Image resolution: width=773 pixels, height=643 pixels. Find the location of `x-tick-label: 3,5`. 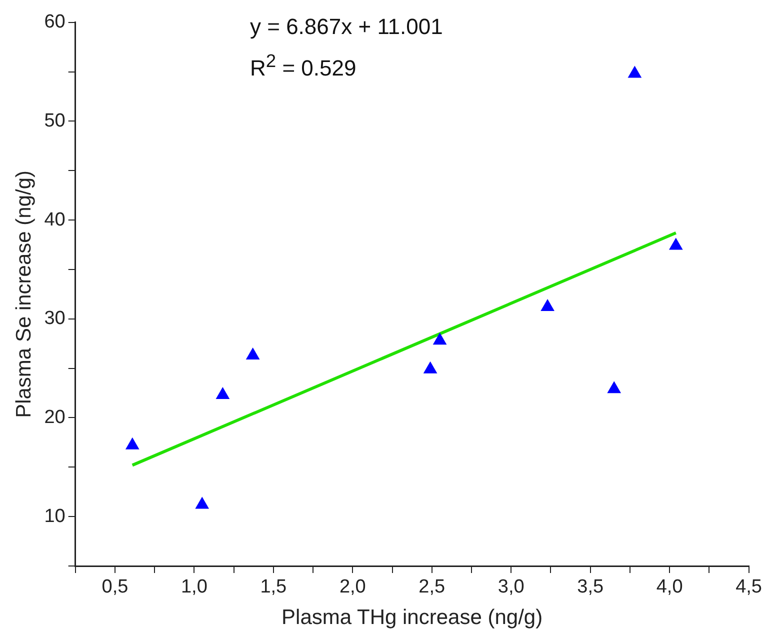

x-tick-label: 3,5 is located at coordinates (590, 587).